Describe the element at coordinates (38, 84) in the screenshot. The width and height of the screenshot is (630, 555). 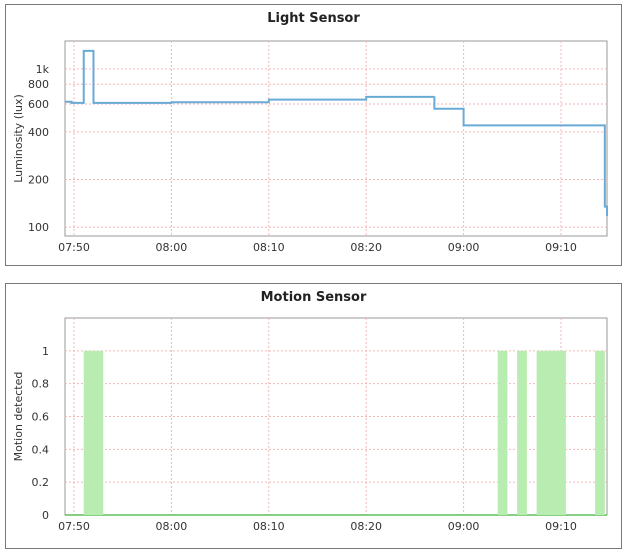
I see `y-tick-label: 800` at that location.